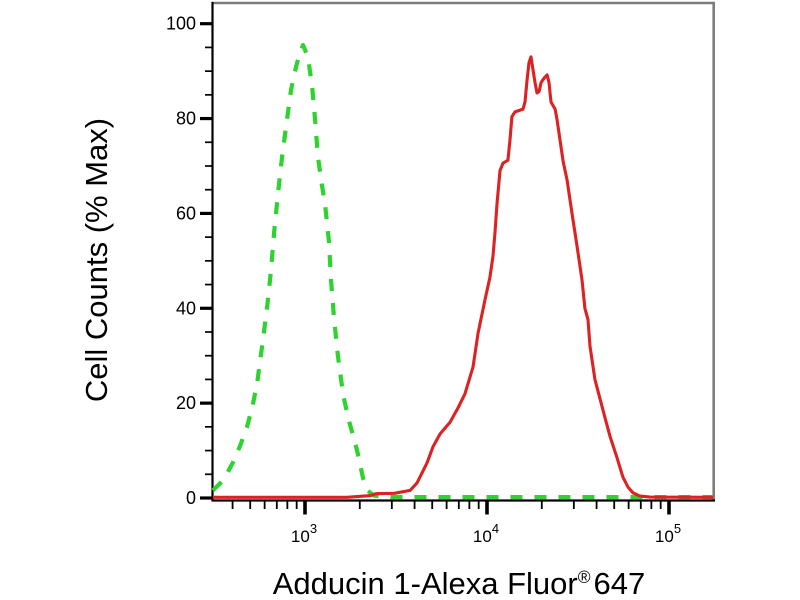 The image size is (800, 600). I want to click on y-axis-tick-label: 20, so click(186, 403).